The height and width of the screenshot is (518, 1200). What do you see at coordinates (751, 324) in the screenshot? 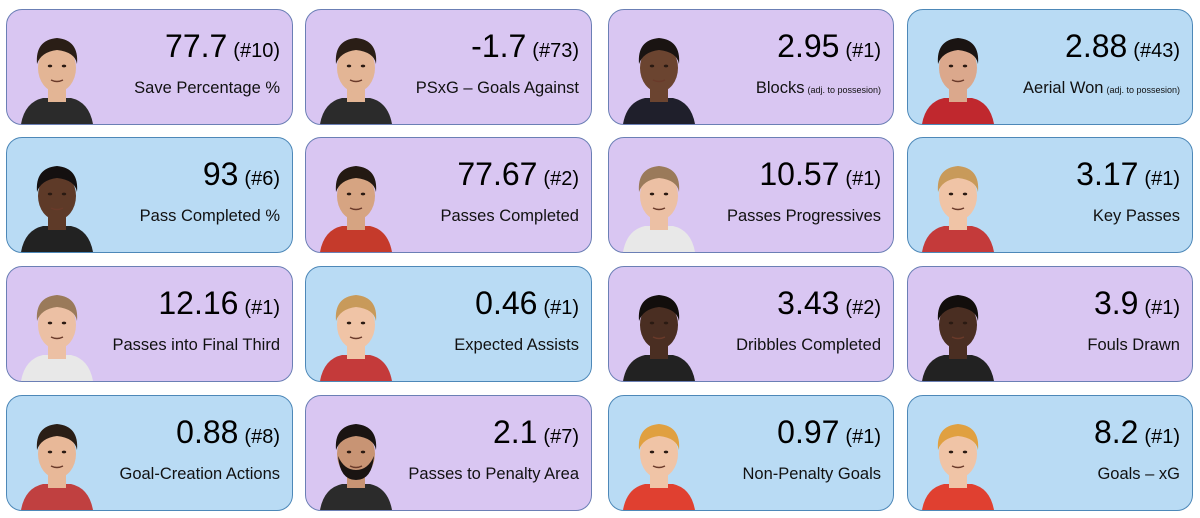
I see `stat-card: 3.43 (#2) Dribbles Completed` at bounding box center [751, 324].